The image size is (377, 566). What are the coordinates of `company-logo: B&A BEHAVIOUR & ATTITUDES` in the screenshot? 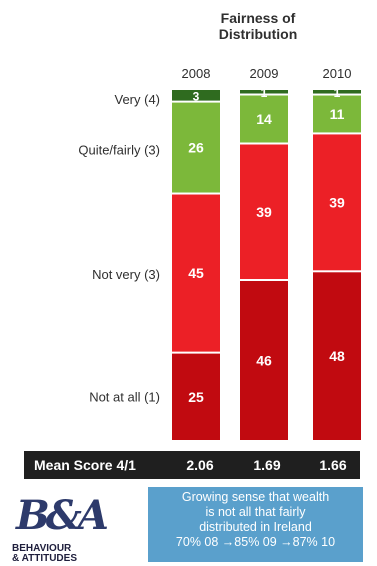 It's located at (75, 528).